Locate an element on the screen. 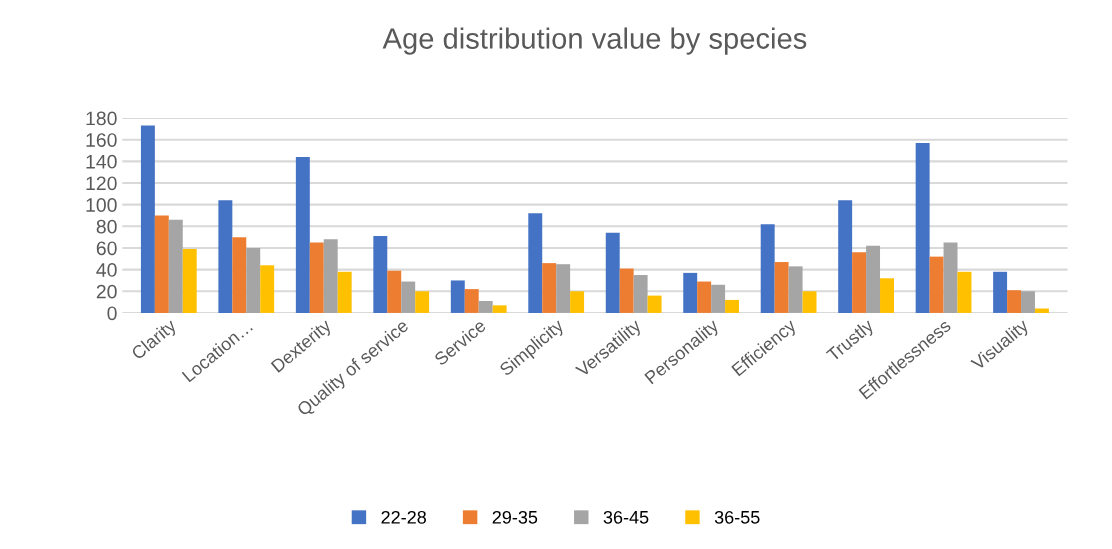 The height and width of the screenshot is (549, 1112). chart-title: Age distribution value by species is located at coordinates (594, 41).